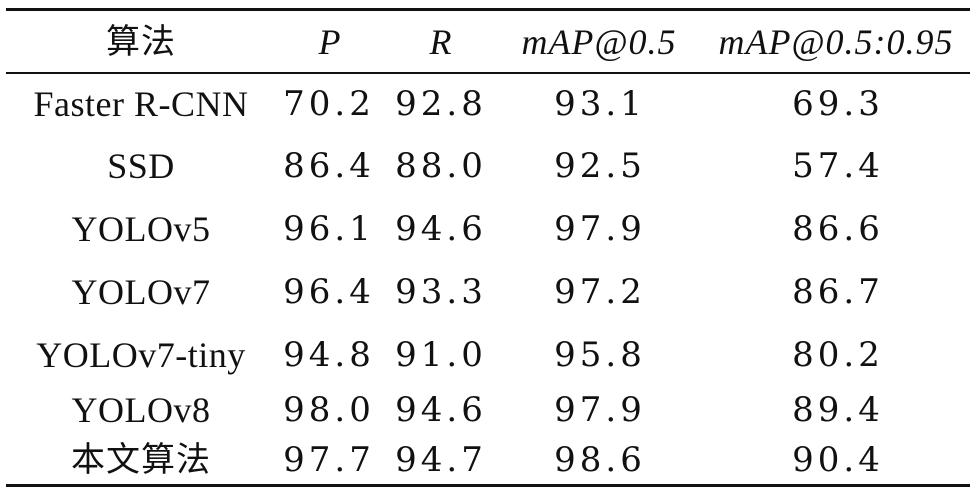 This screenshot has width=976, height=496. What do you see at coordinates (838, 460) in the screenshot?
I see `row-map-0-5-0-95: 90.4` at bounding box center [838, 460].